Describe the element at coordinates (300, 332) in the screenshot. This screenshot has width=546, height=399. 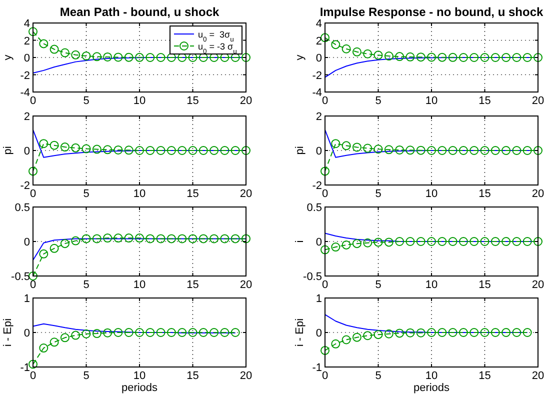
I see `y-axis-title: i - Epi` at that location.